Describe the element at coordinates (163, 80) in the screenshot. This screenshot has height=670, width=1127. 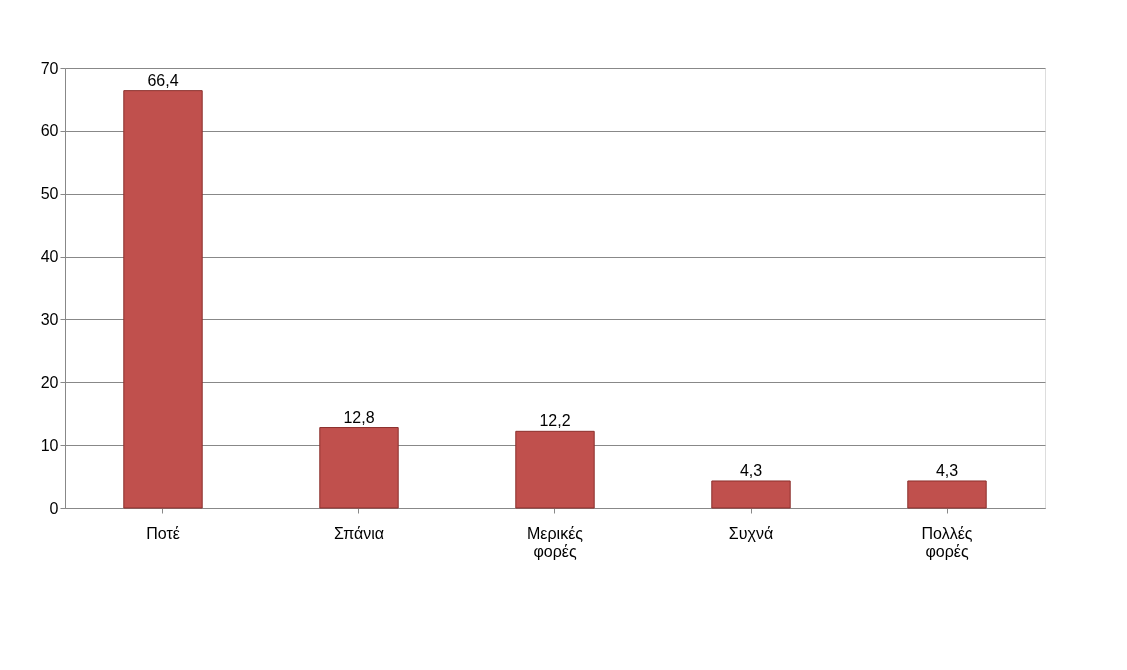
I see `data-label: 66,4` at that location.